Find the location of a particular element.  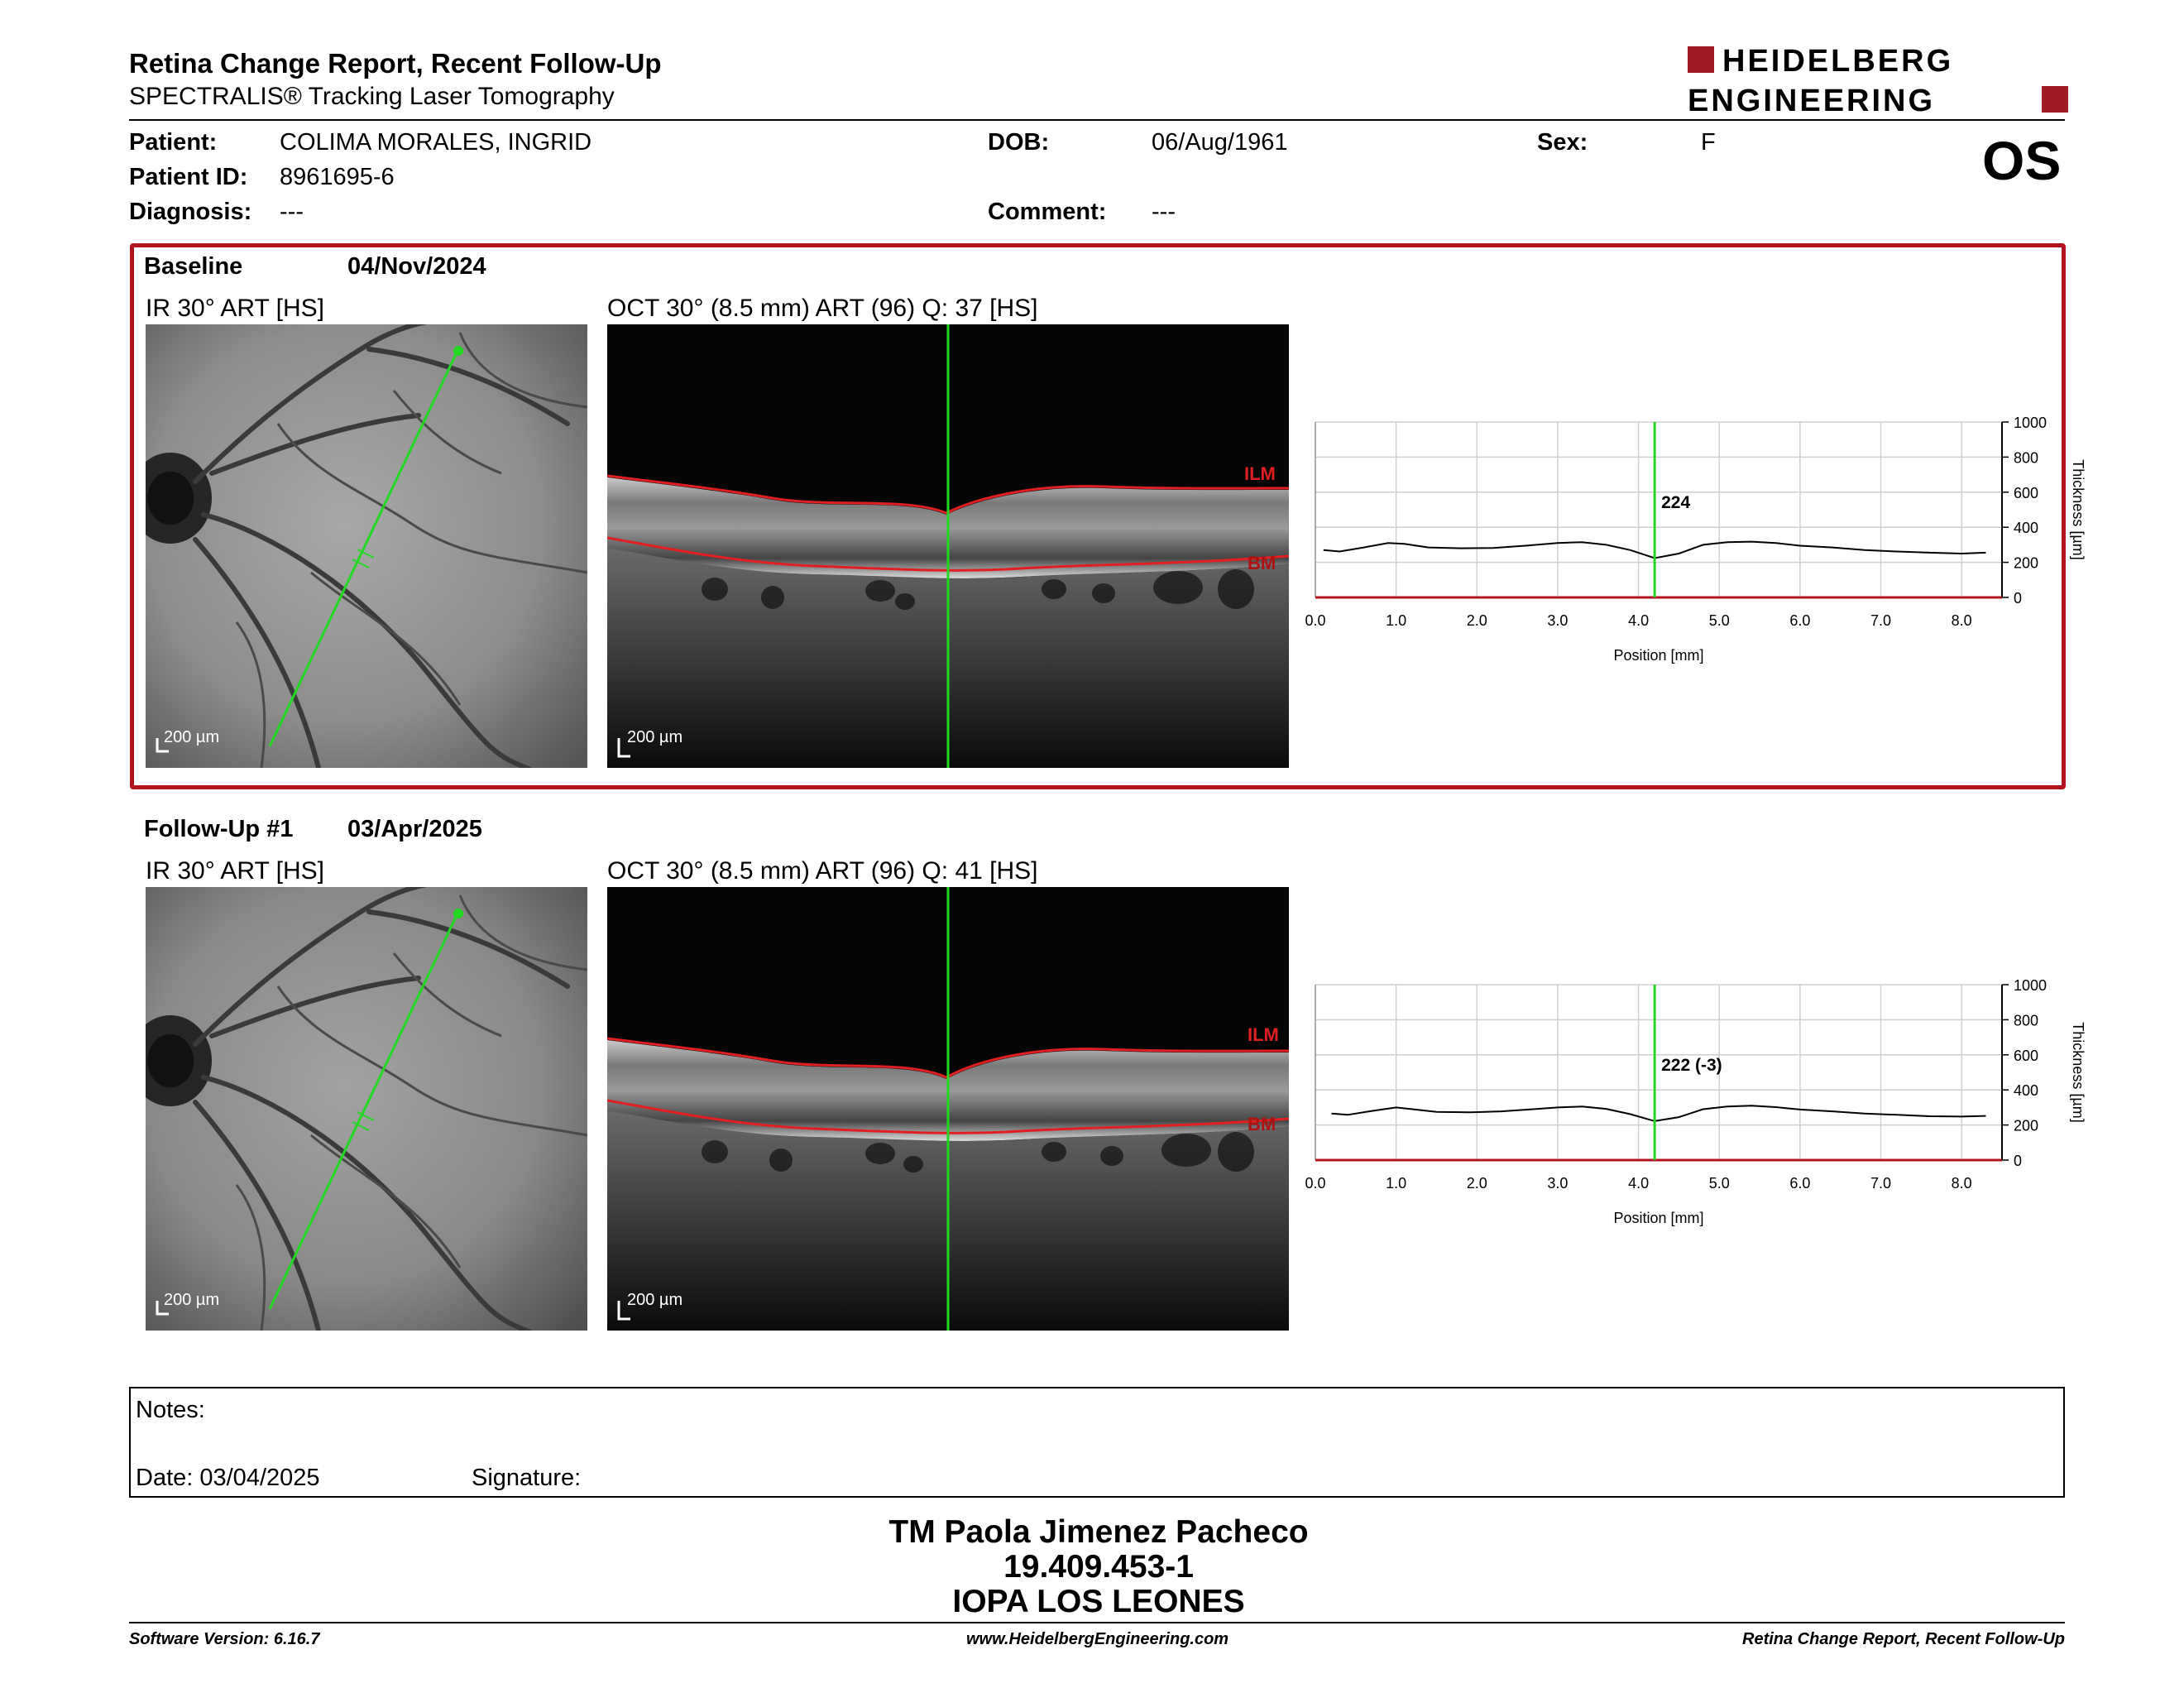

comment-label: Comment: is located at coordinates (1047, 212).